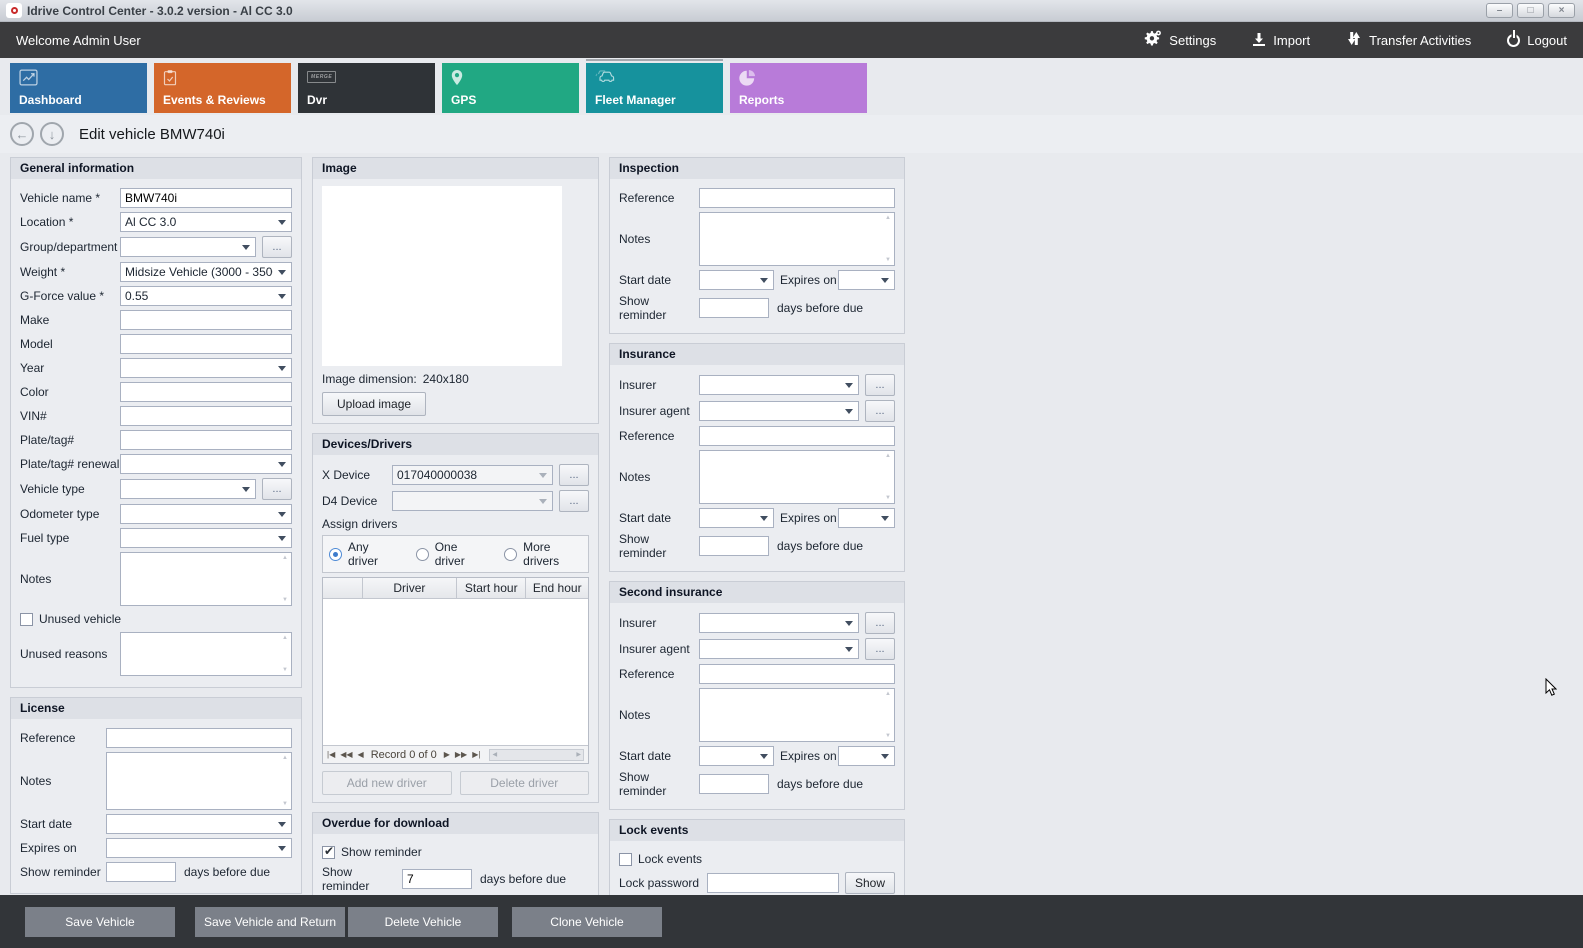 The image size is (1583, 948). I want to click on insurance2-reference-input, so click(797, 674).